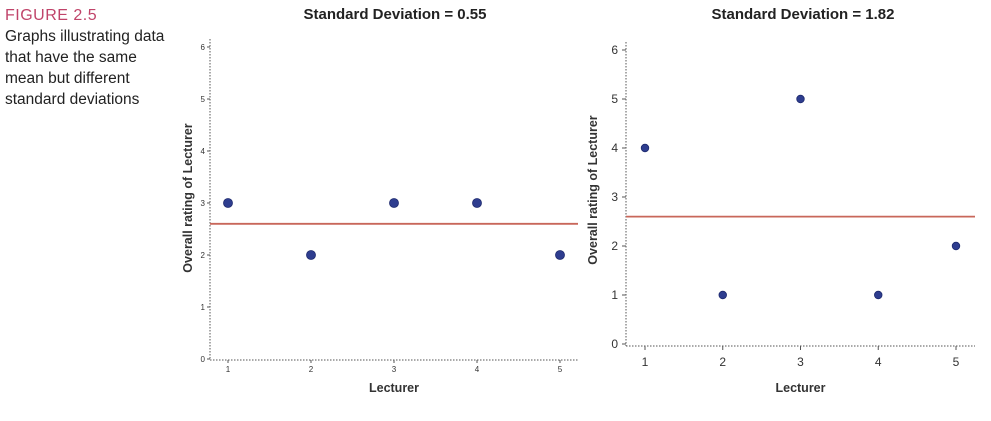  Describe the element at coordinates (395, 14) in the screenshot. I see `chart-title: Standard Deviation = 0.55` at that location.